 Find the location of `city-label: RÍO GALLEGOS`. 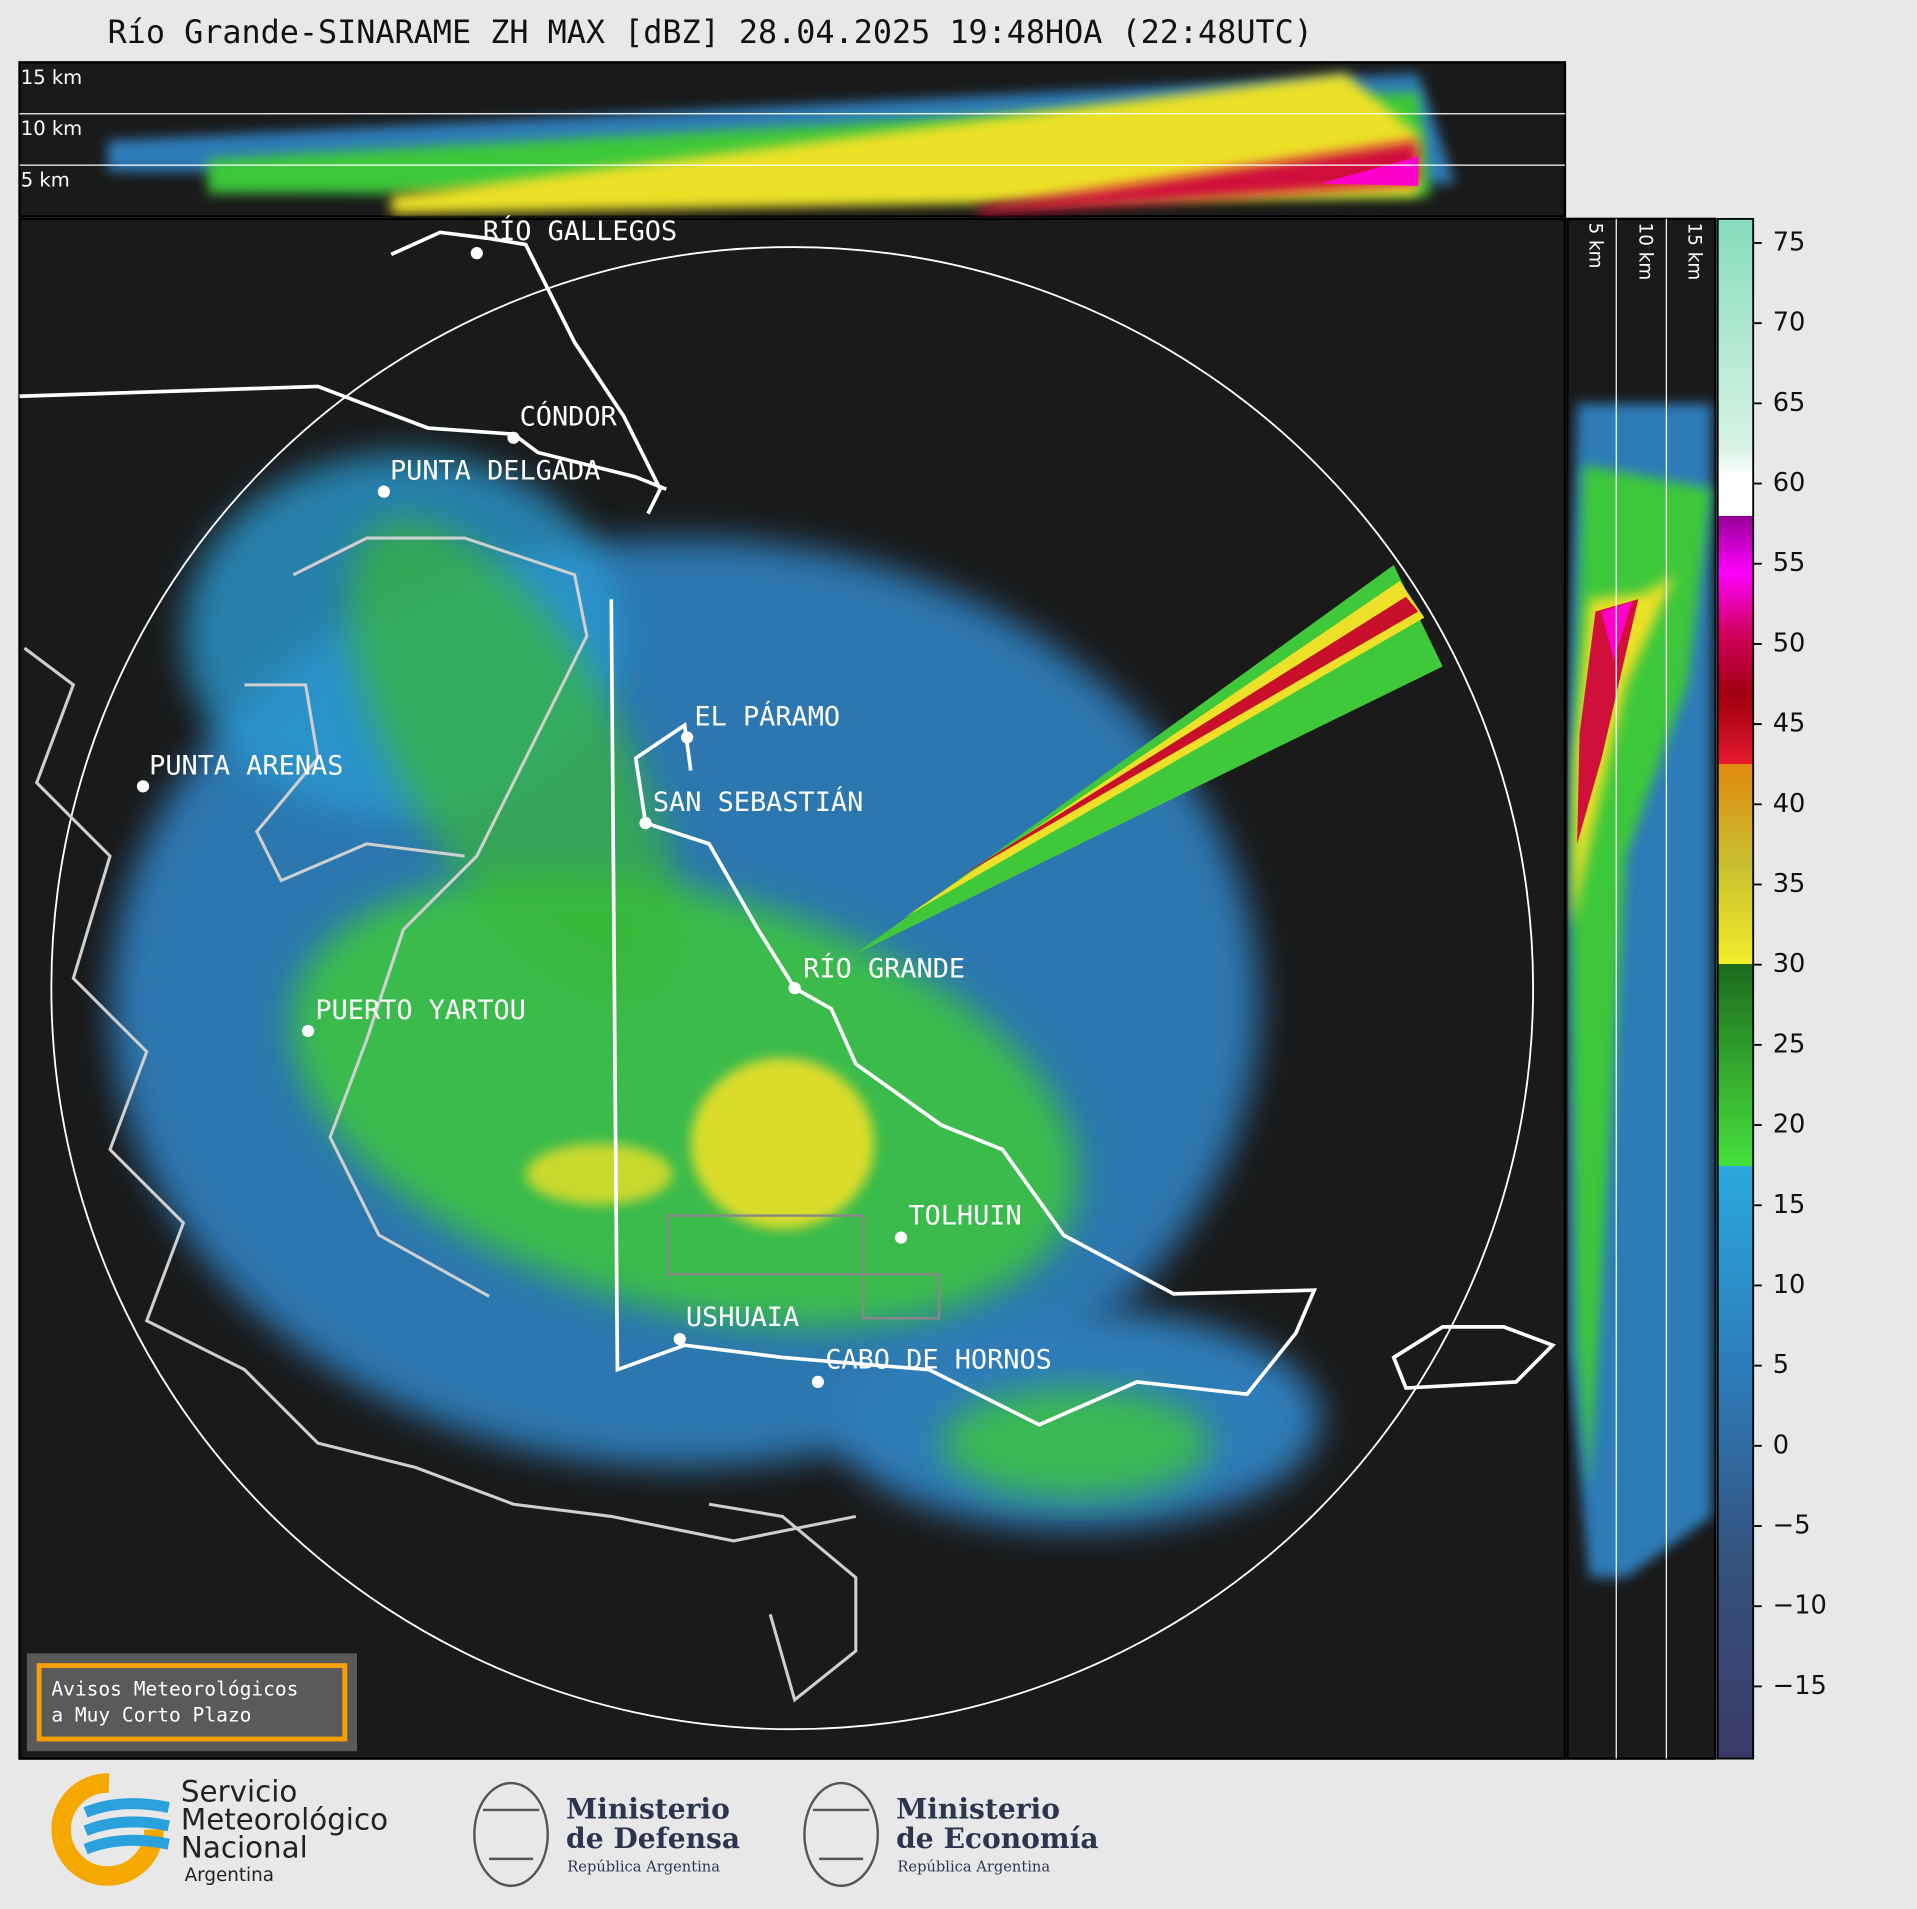

city-label: RÍO GALLEGOS is located at coordinates (580, 231).